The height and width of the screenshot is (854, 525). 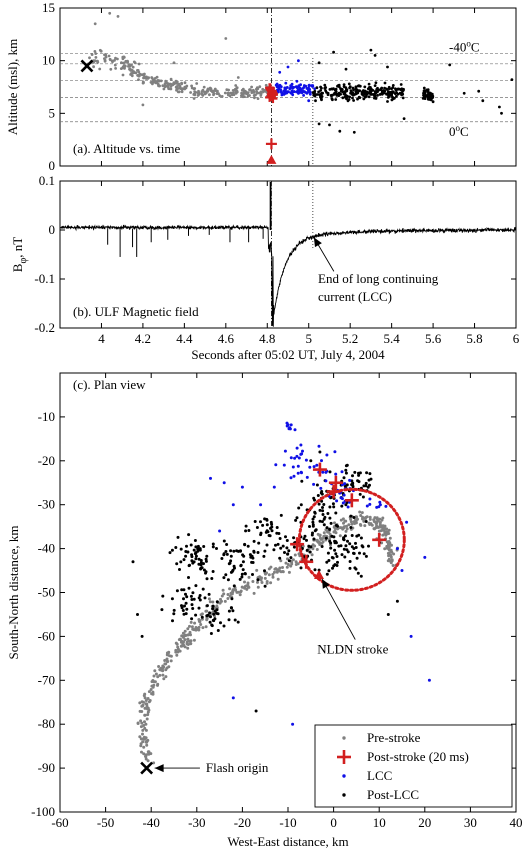 What do you see at coordinates (47, 180) in the screenshot?
I see `panel-b-ytick-label: 0.1` at bounding box center [47, 180].